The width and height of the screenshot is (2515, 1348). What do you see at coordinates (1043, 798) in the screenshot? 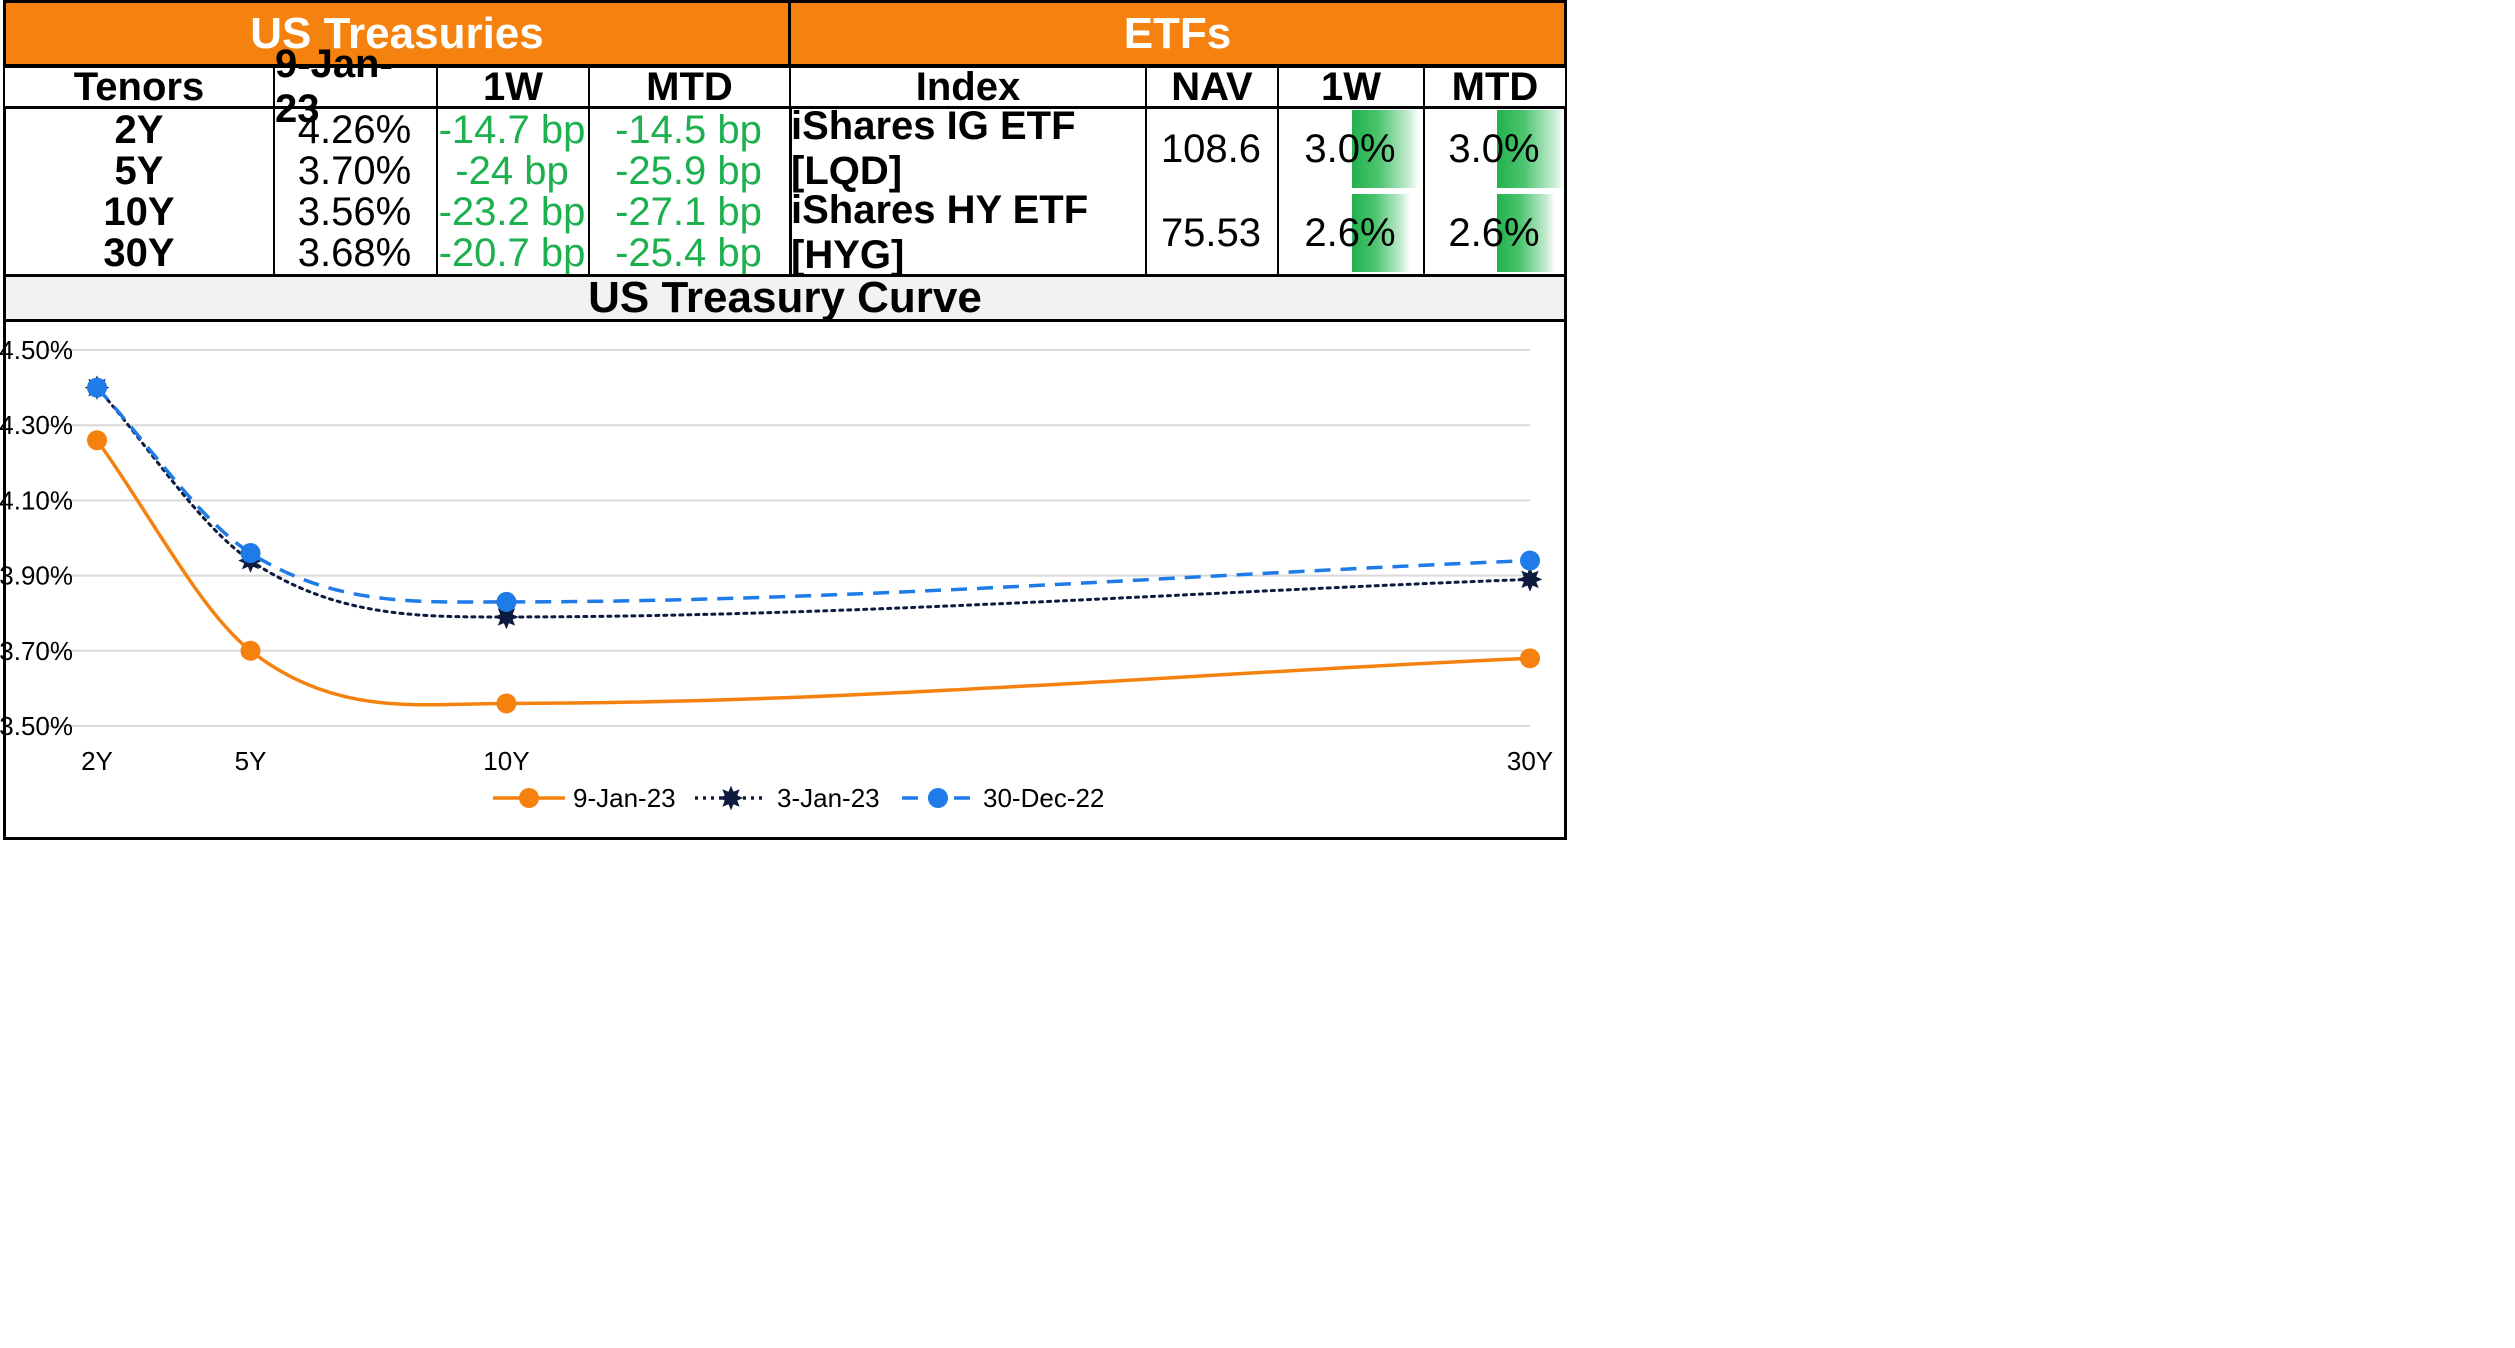
I see `legend-label: 30-Dec-22` at bounding box center [1043, 798].